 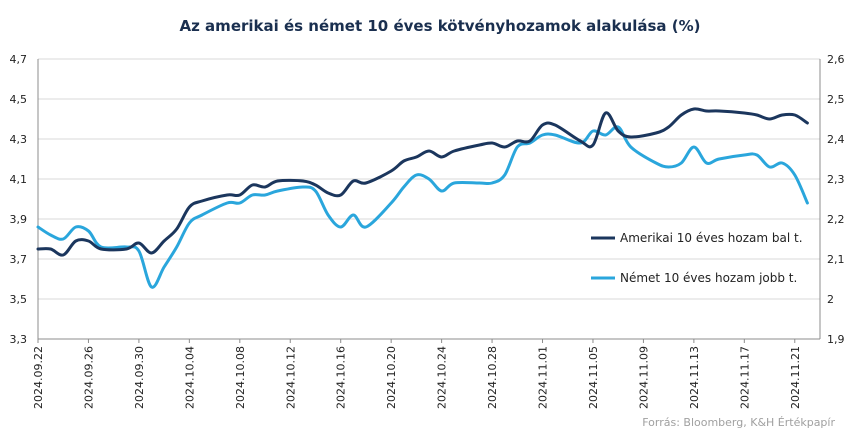 What do you see at coordinates (38, 377) in the screenshot?
I see `x-tick-label: 2024.09.22` at bounding box center [38, 377].